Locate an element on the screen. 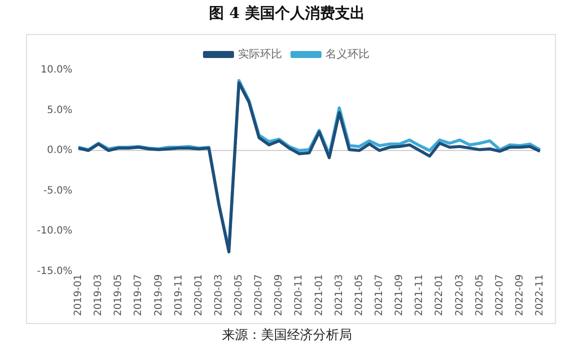 This screenshot has height=349, width=574. x-tick-label: 2022-01 is located at coordinates (440, 295).